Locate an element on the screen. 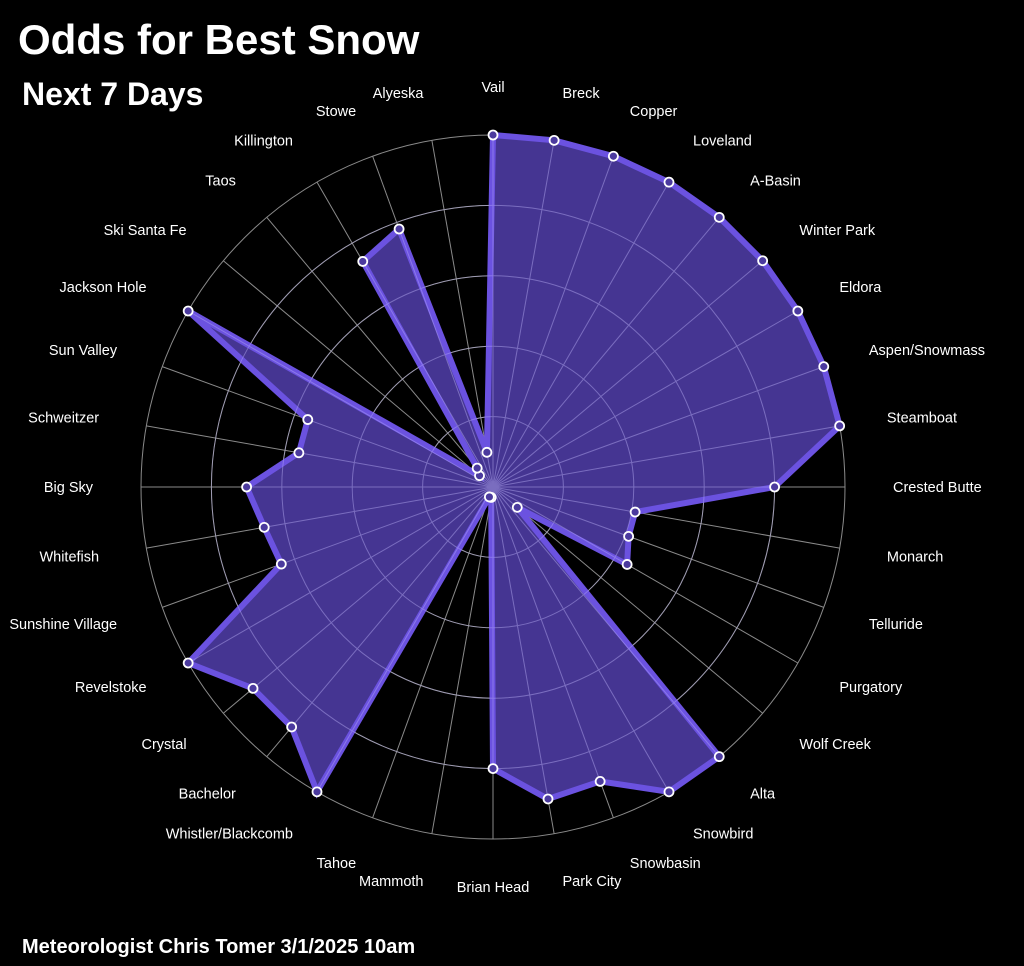 The width and height of the screenshot is (1024, 966). data-point-breck is located at coordinates (554, 140).